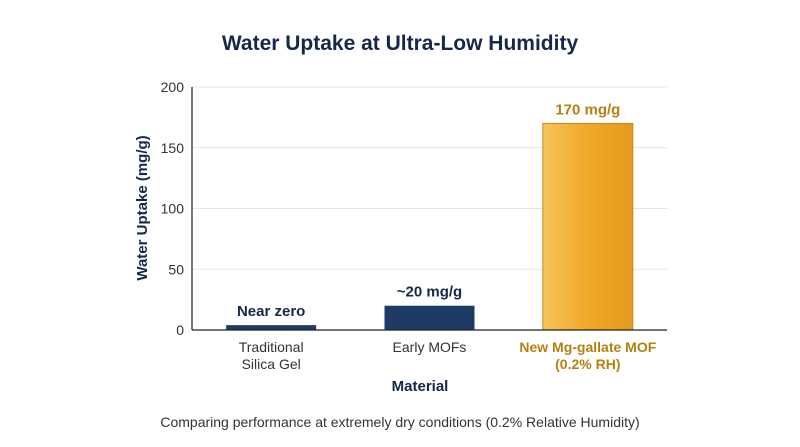  What do you see at coordinates (587, 364) in the screenshot?
I see `x-tick-label-line: (0.2% RH)` at bounding box center [587, 364].